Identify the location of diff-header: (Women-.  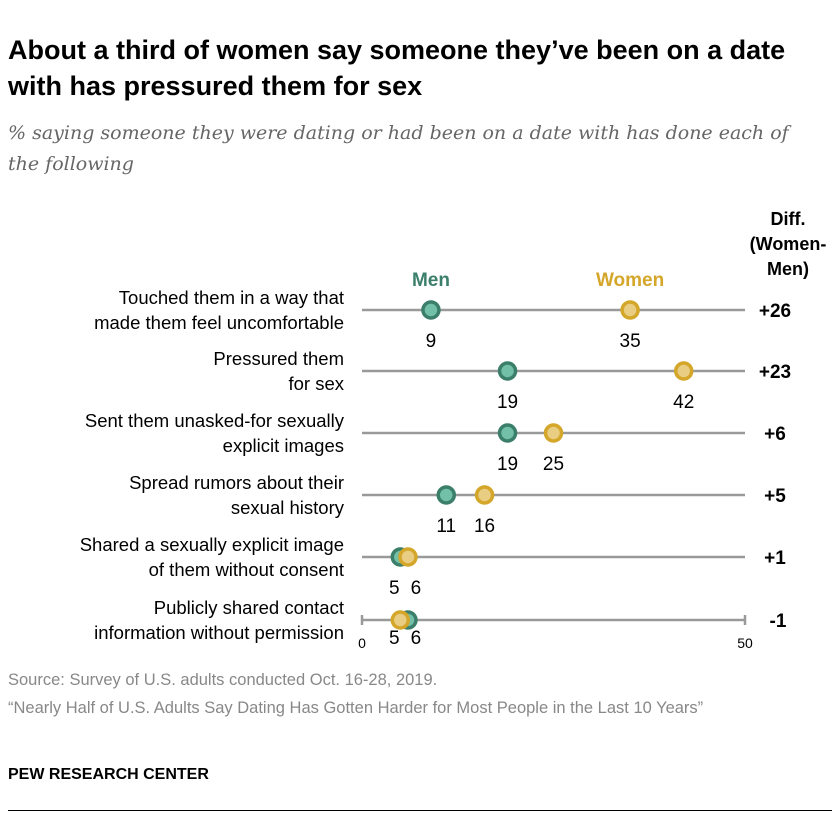
(788, 244).